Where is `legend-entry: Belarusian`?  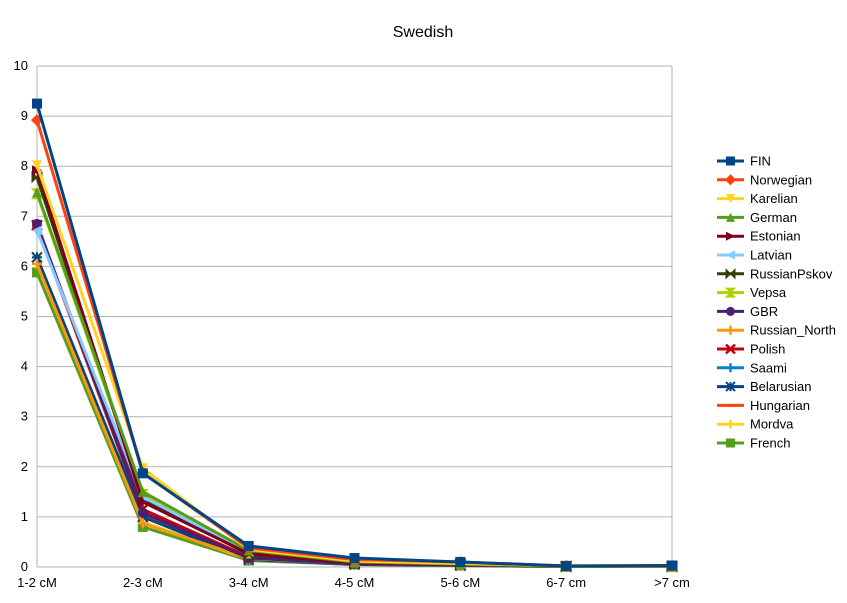
legend-entry: Belarusian is located at coordinates (764, 386).